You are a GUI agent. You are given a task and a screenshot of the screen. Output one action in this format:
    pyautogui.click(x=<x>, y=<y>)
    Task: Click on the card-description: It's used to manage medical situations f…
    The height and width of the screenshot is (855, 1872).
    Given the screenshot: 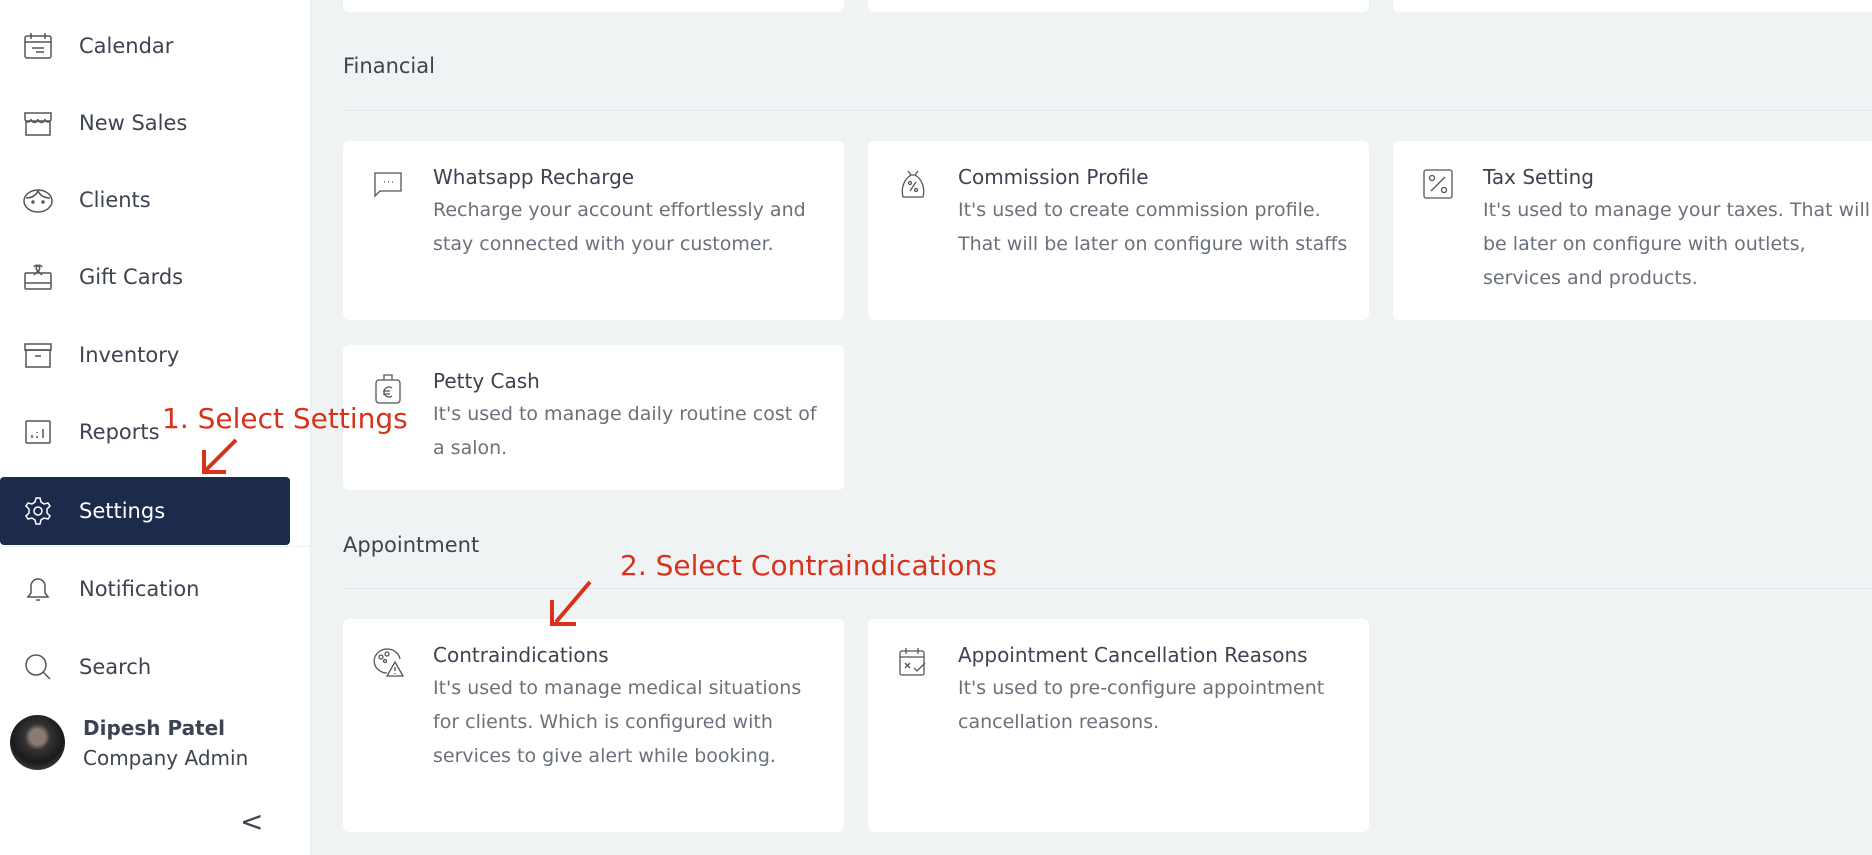 What is the action you would take?
    pyautogui.click(x=617, y=722)
    